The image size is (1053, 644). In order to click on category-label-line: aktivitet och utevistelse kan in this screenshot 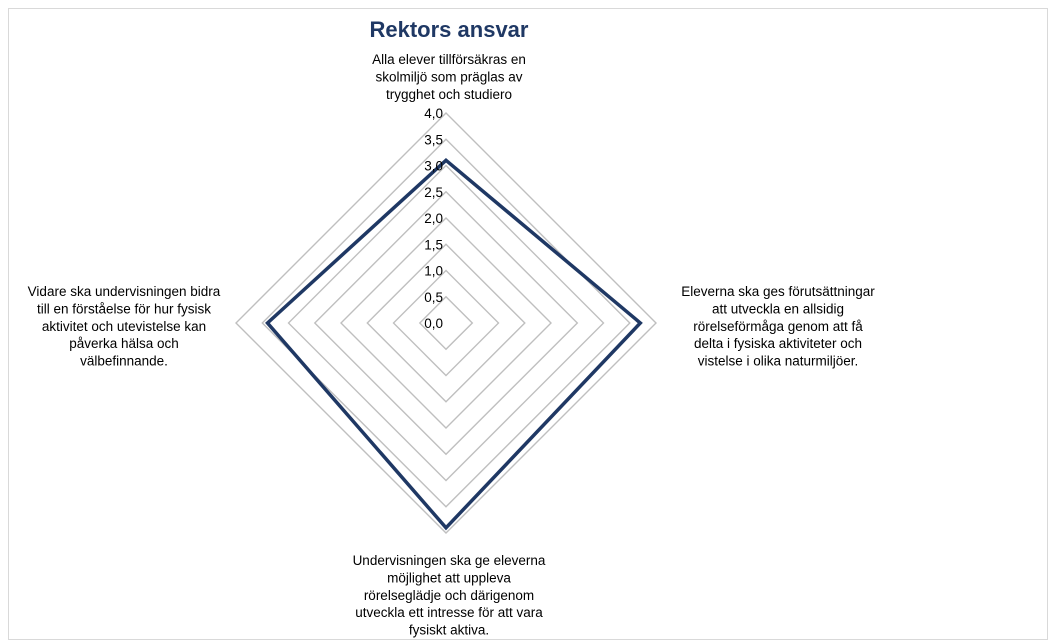, I will do `click(124, 326)`.